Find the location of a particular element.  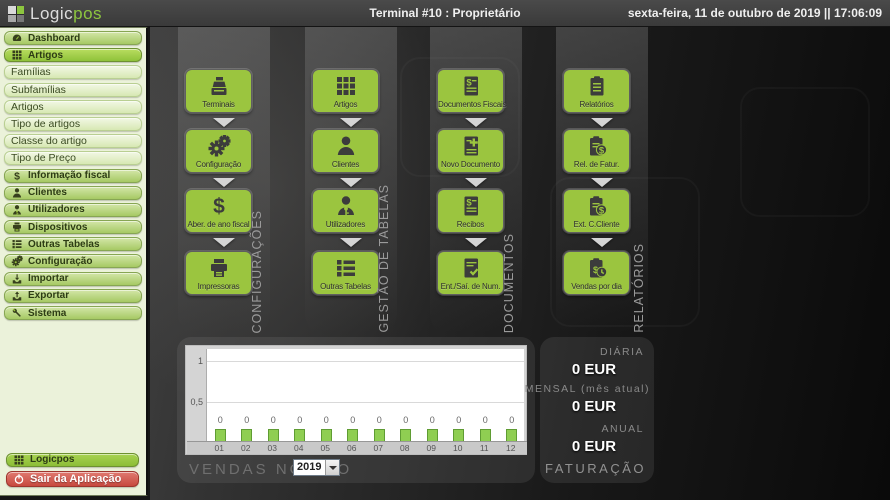

annual-label: ANUAL is located at coordinates (622, 429).